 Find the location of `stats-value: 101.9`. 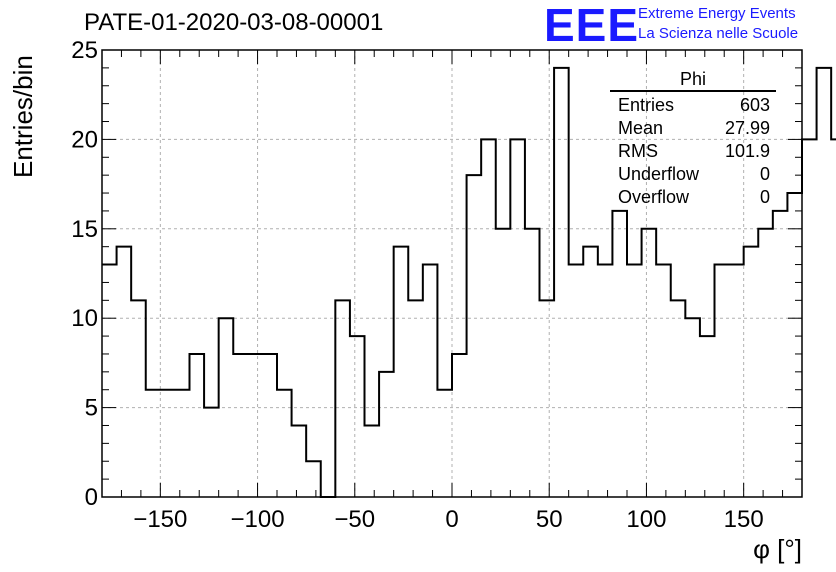

stats-value: 101.9 is located at coordinates (747, 151).